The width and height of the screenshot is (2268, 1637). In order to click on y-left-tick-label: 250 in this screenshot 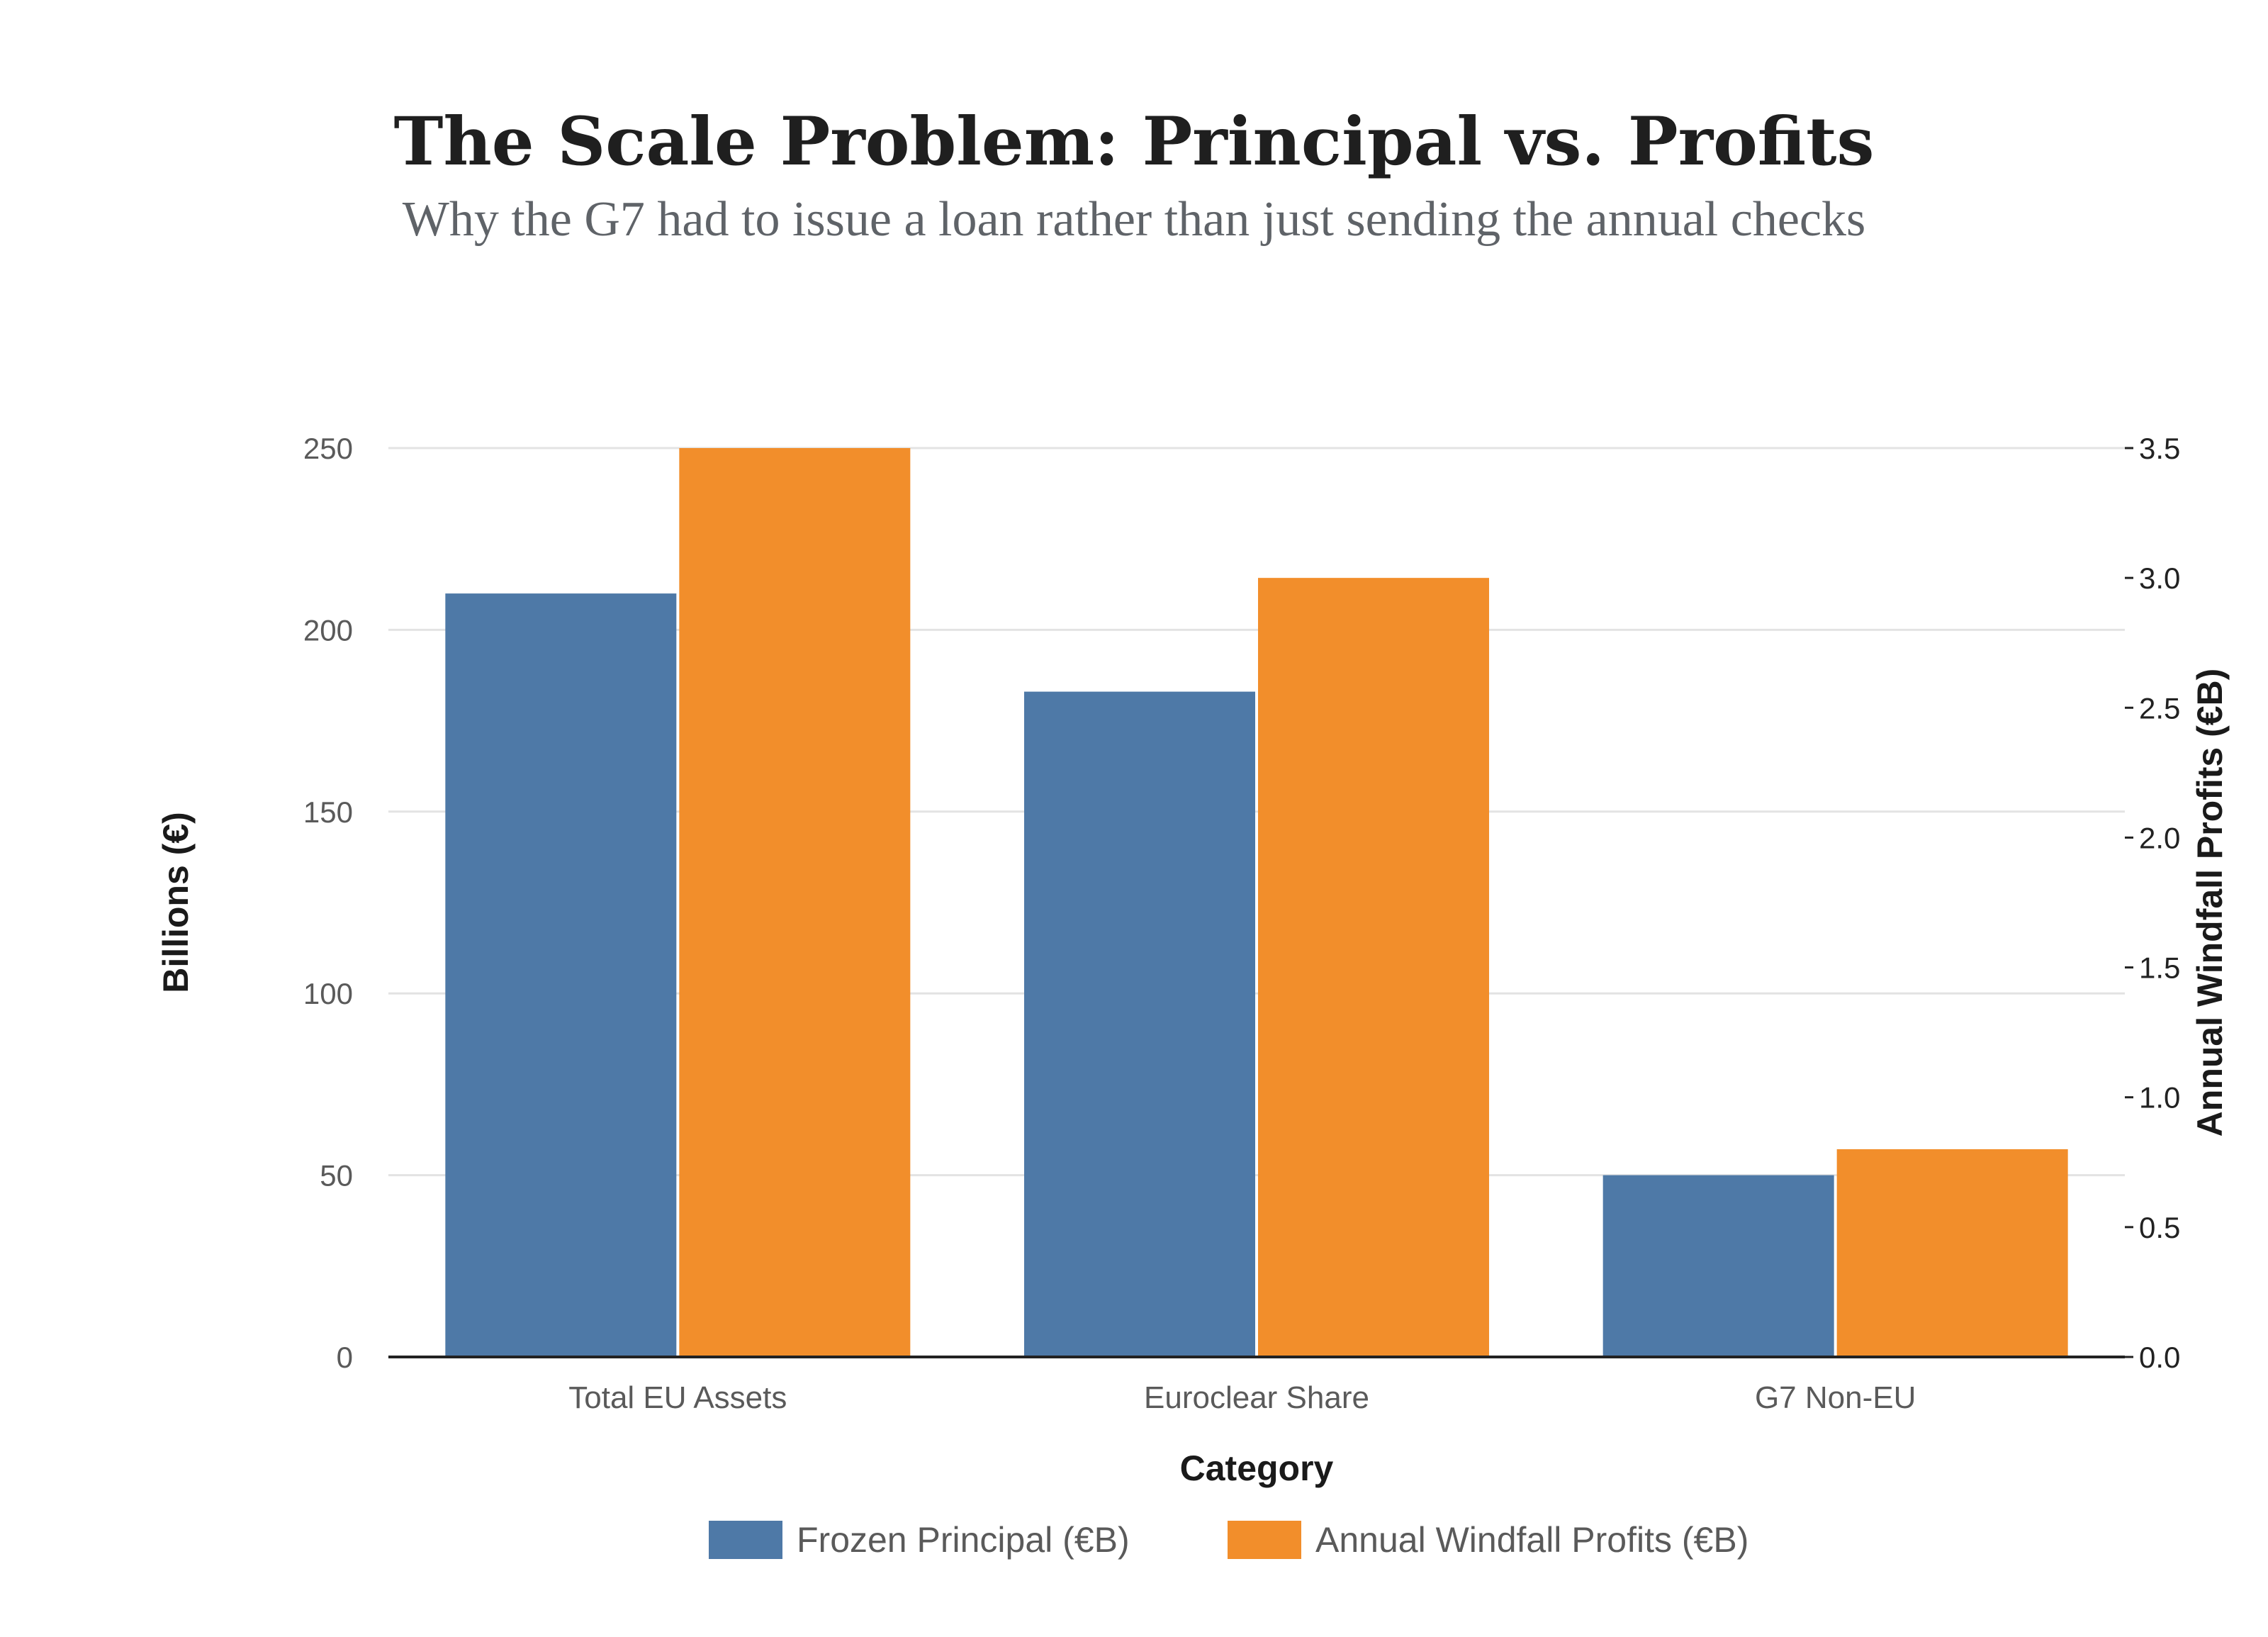, I will do `click(328, 448)`.